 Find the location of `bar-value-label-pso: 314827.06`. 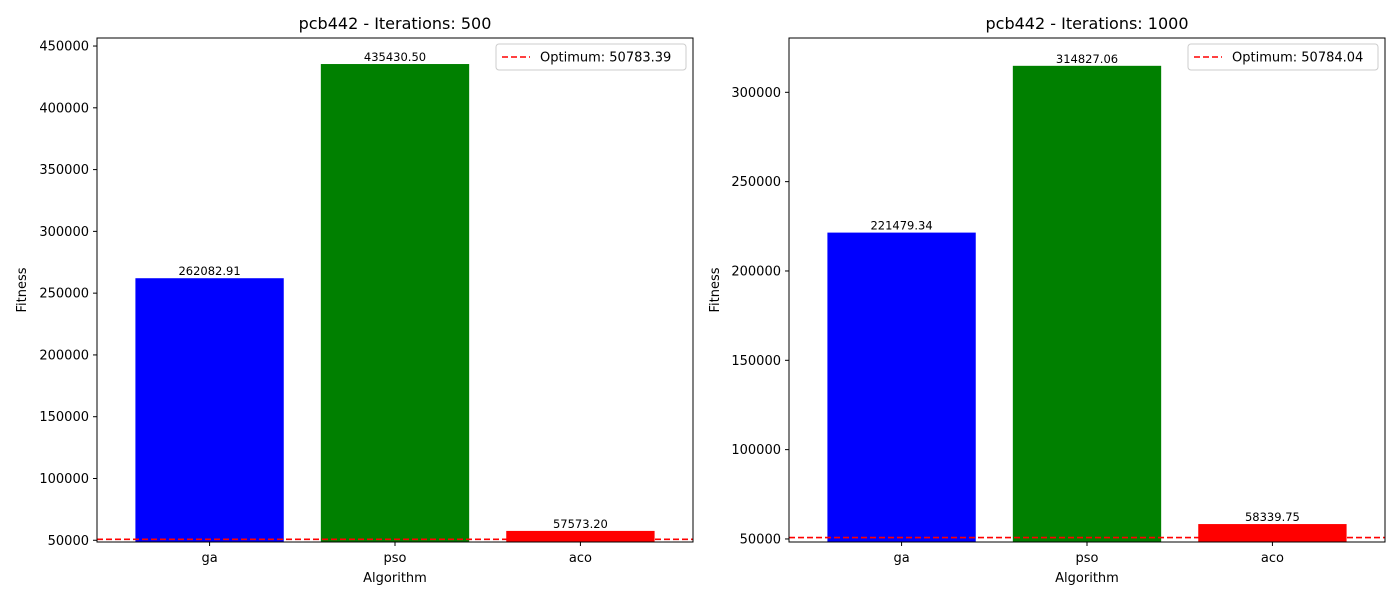

bar-value-label-pso: 314827.06 is located at coordinates (1087, 59).